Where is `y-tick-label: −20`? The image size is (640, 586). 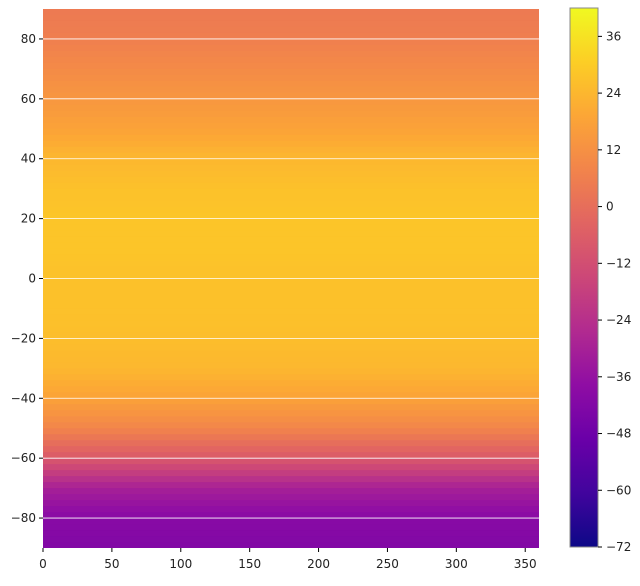 y-tick-label: −20 is located at coordinates (23, 338).